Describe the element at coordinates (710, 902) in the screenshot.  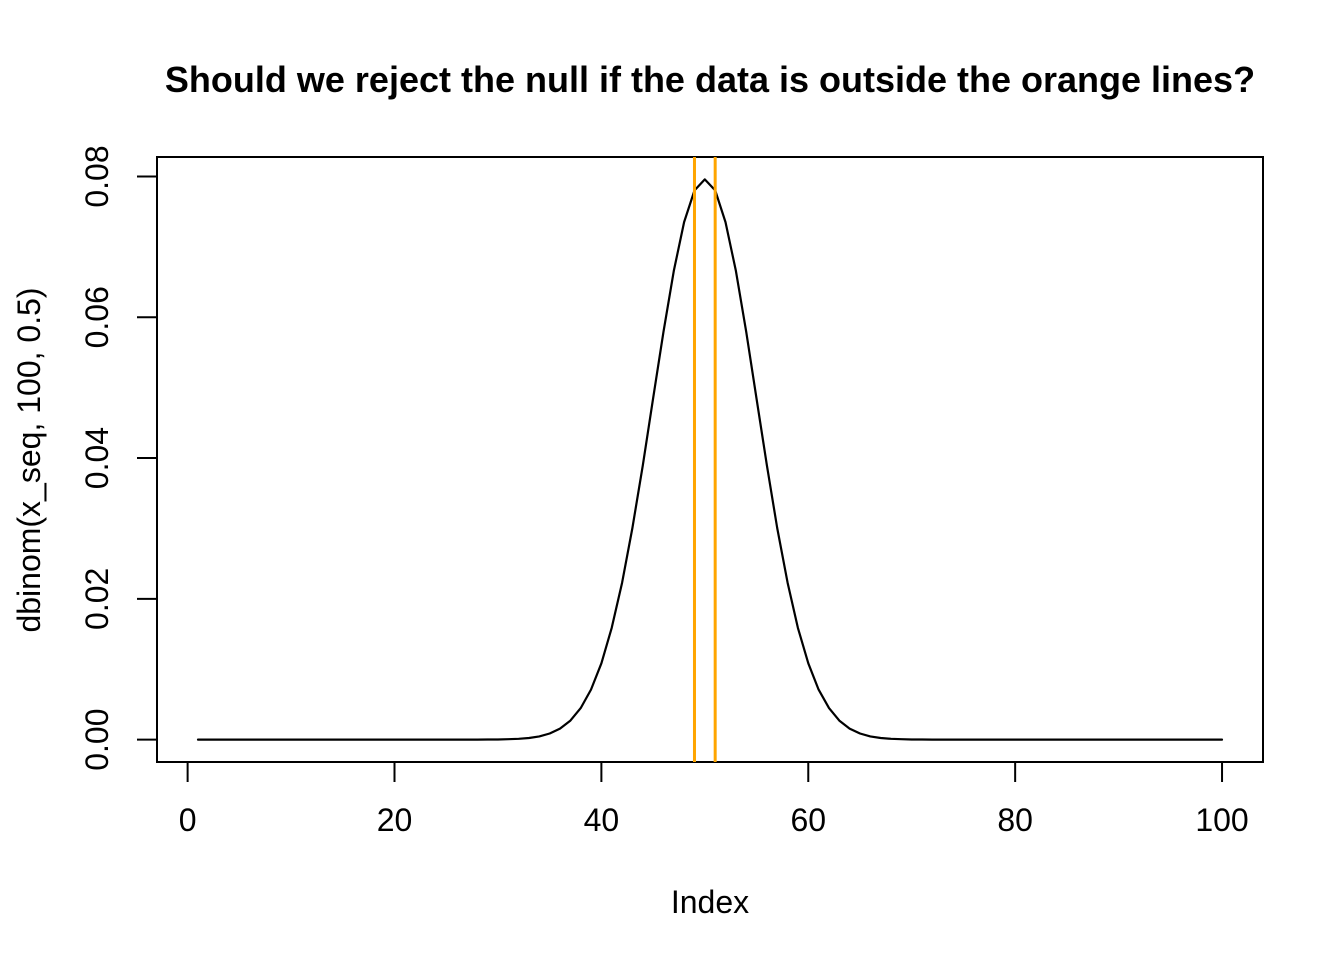
I see `x-axis-label: Index` at that location.